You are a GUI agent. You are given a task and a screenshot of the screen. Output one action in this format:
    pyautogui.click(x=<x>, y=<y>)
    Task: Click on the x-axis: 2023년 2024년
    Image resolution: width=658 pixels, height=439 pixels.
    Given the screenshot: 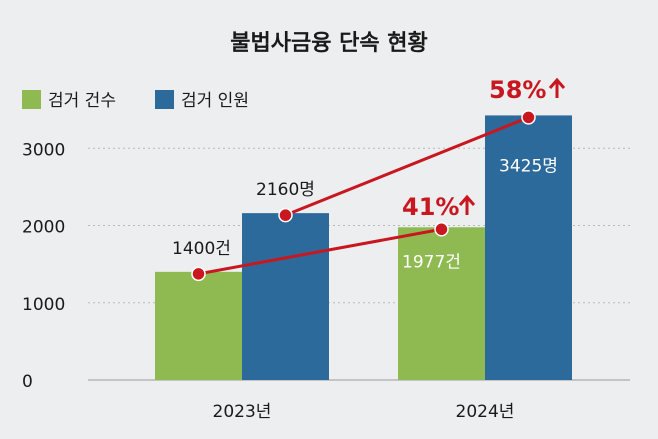 What is the action you would take?
    pyautogui.click(x=364, y=412)
    